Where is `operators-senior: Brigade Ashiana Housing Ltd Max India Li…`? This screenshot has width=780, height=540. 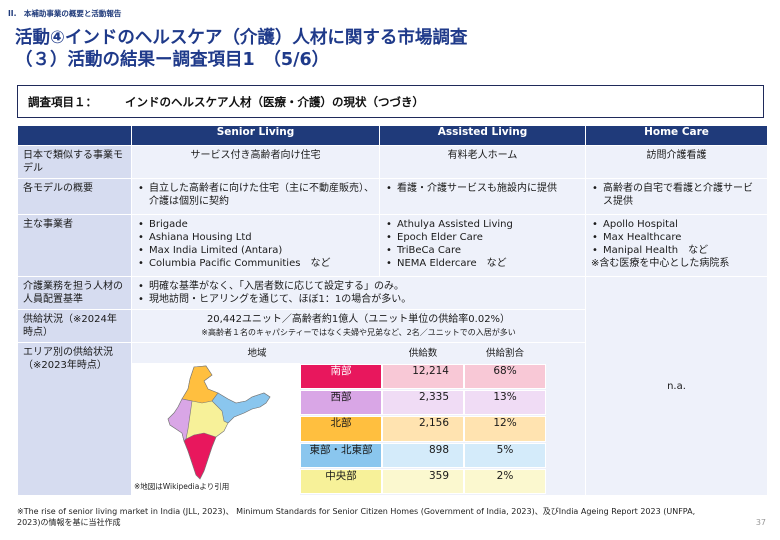
operators-senior: Brigade Ashiana Housing Ltd Max India Li… is located at coordinates (255, 245).